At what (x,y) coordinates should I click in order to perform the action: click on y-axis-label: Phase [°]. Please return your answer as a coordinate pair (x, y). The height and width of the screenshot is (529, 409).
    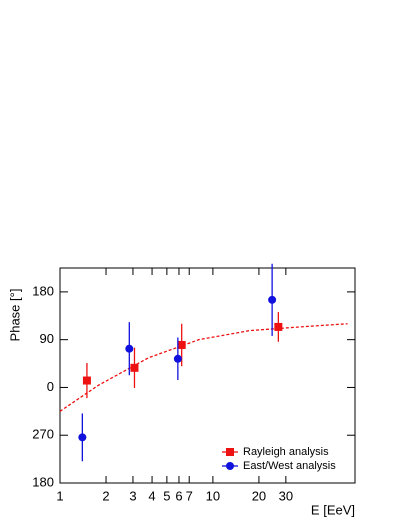
    Looking at the image, I should click on (14, 315).